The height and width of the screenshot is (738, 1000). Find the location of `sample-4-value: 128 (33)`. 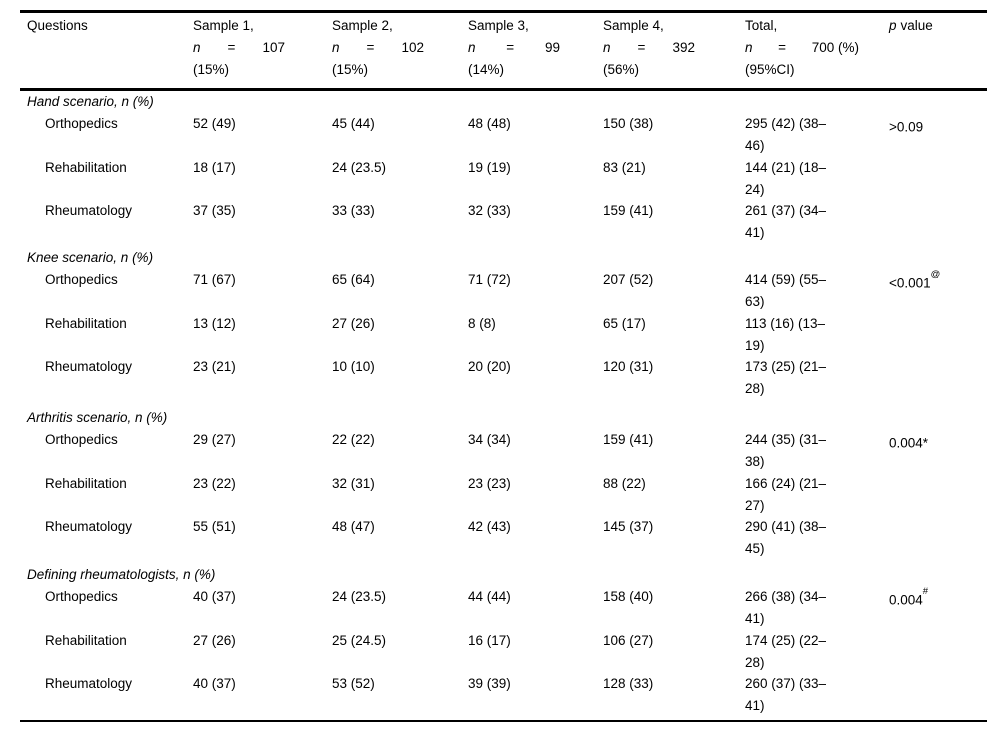

sample-4-value: 128 (33) is located at coordinates (628, 683).